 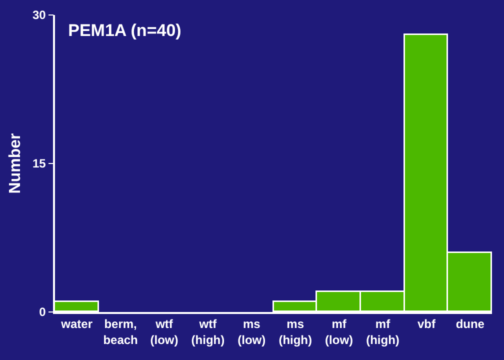 I want to click on y-tick-label: 30, so click(x=39, y=15).